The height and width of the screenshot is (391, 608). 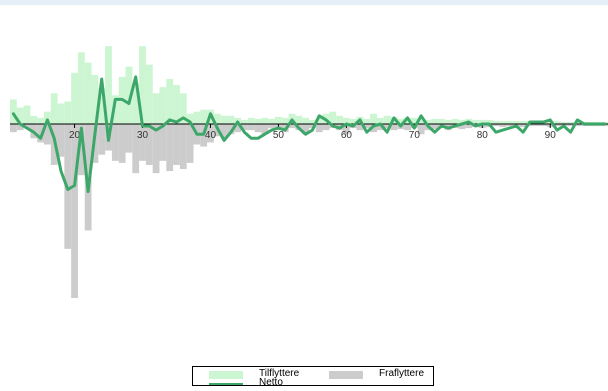 I want to click on x-tick-label: 40, so click(x=211, y=135).